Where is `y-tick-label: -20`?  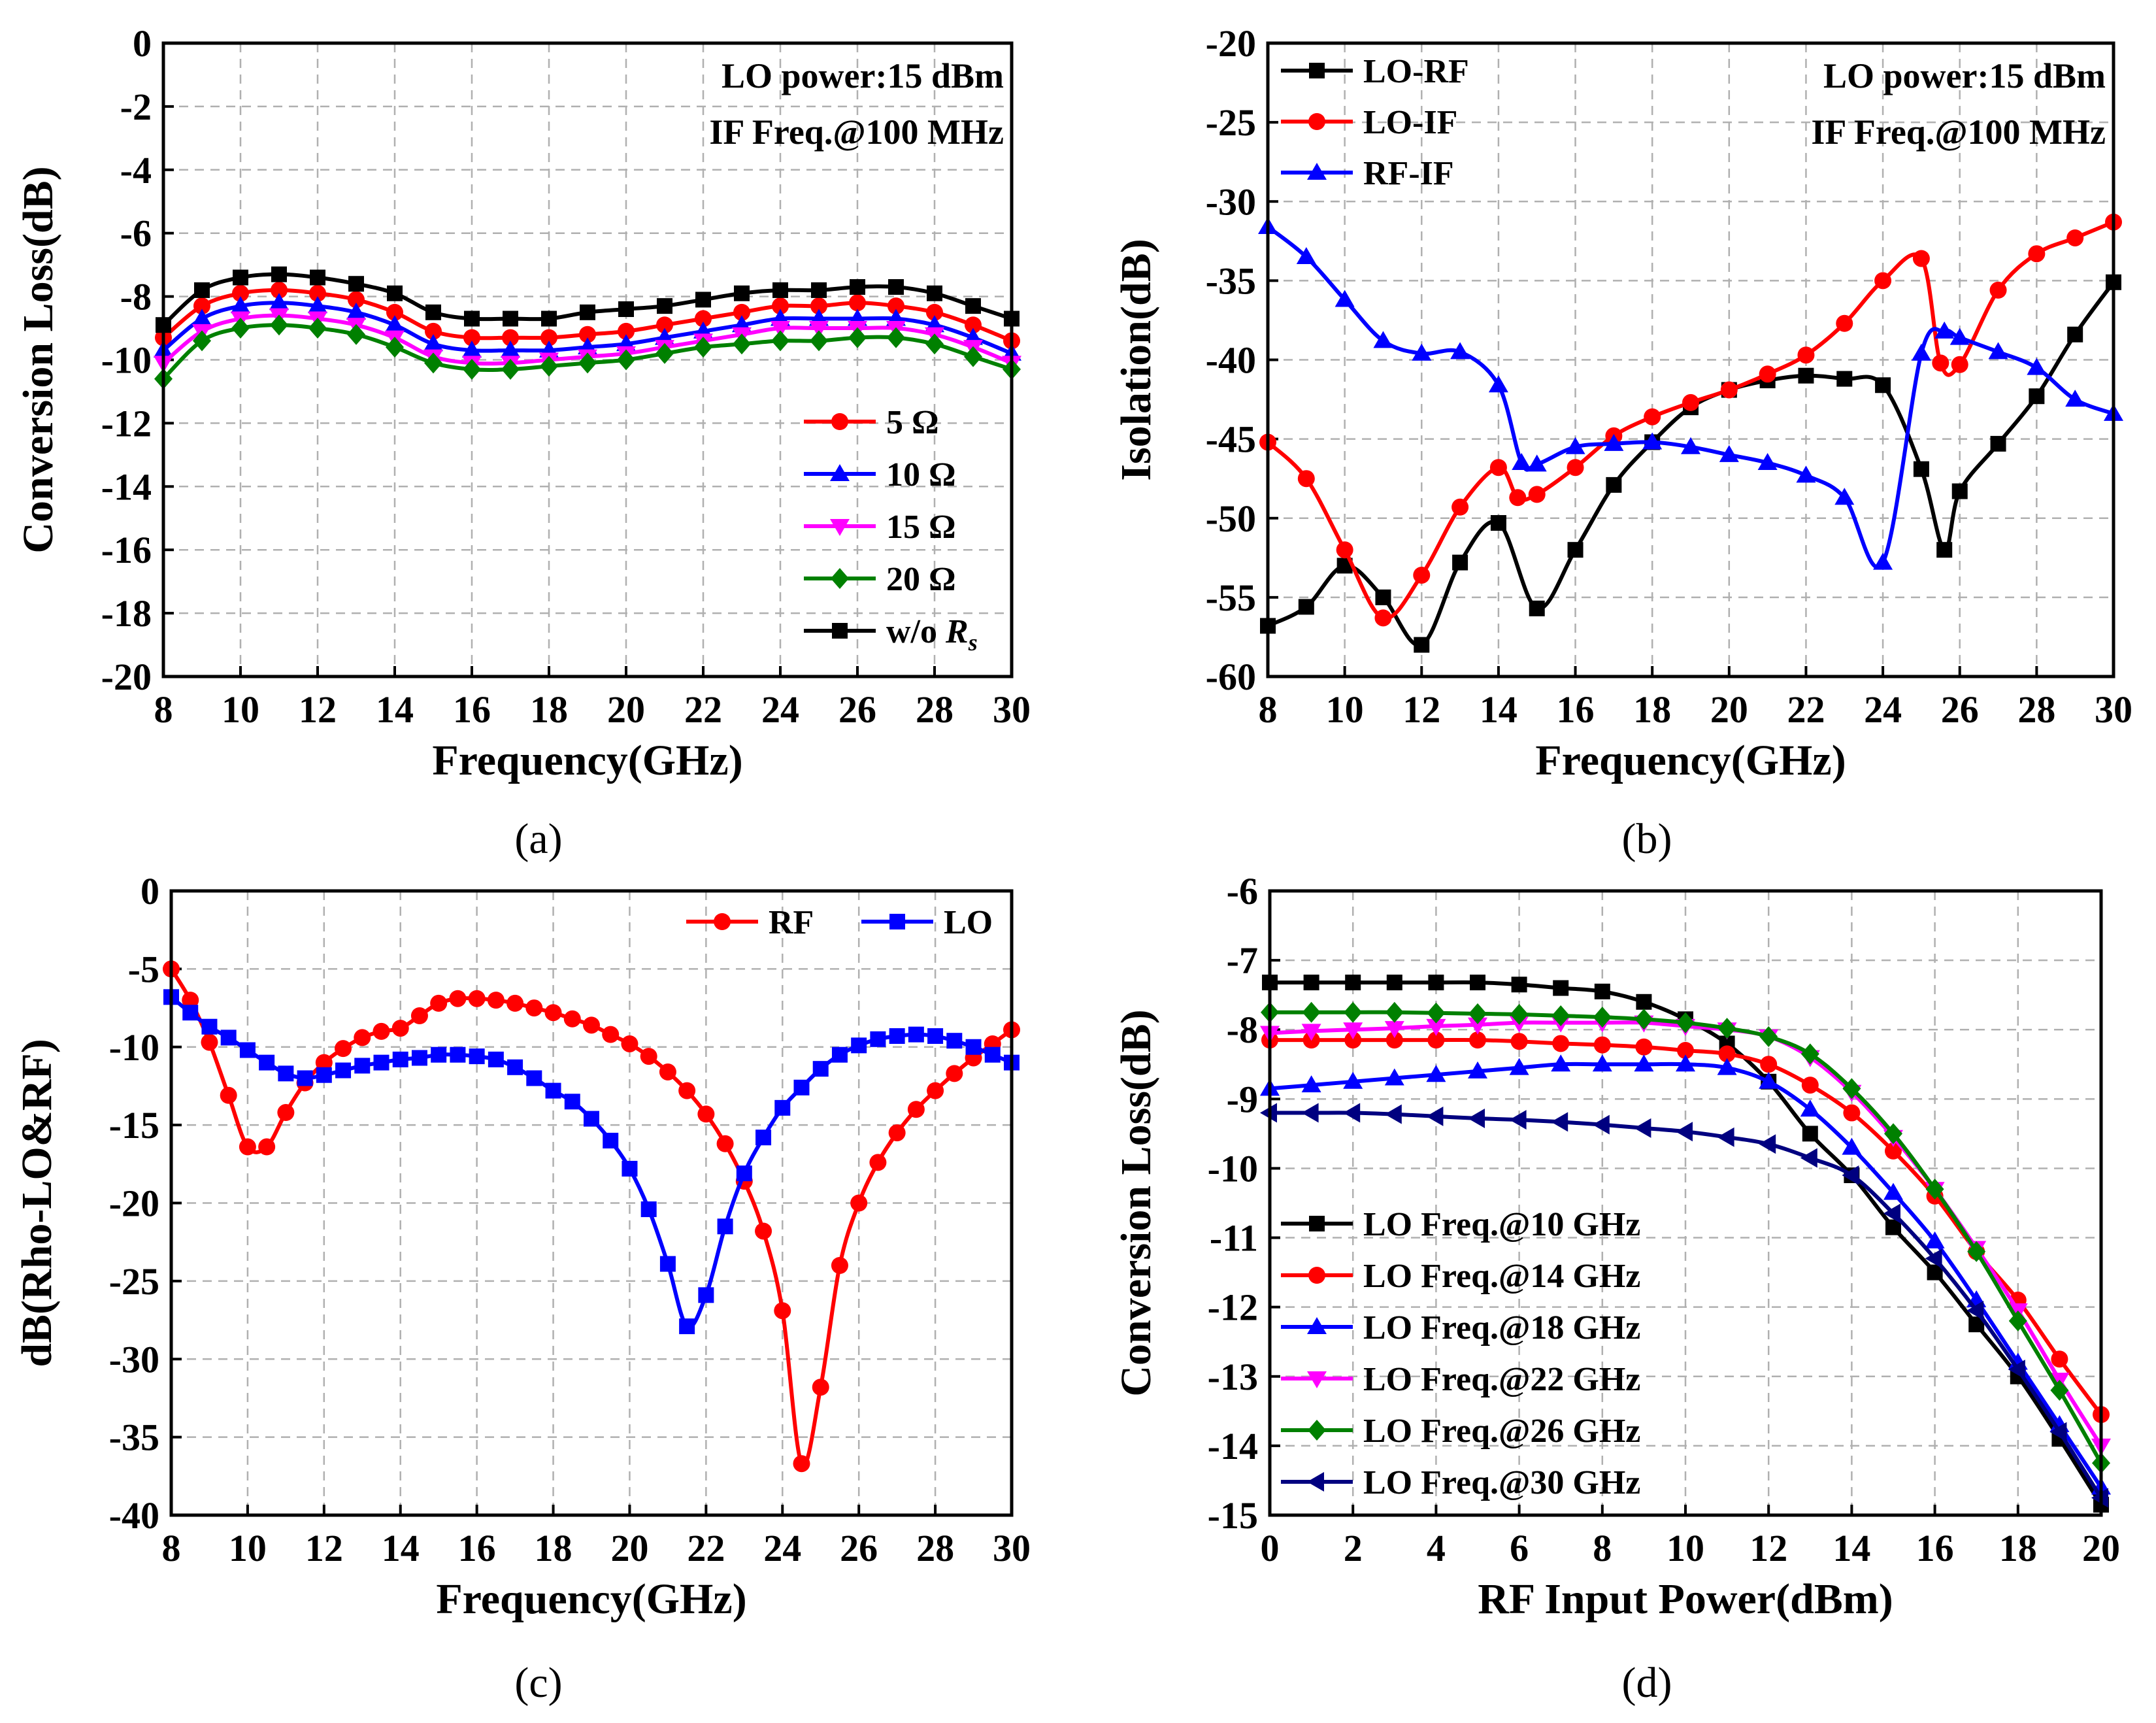 y-tick-label: -20 is located at coordinates (126, 677).